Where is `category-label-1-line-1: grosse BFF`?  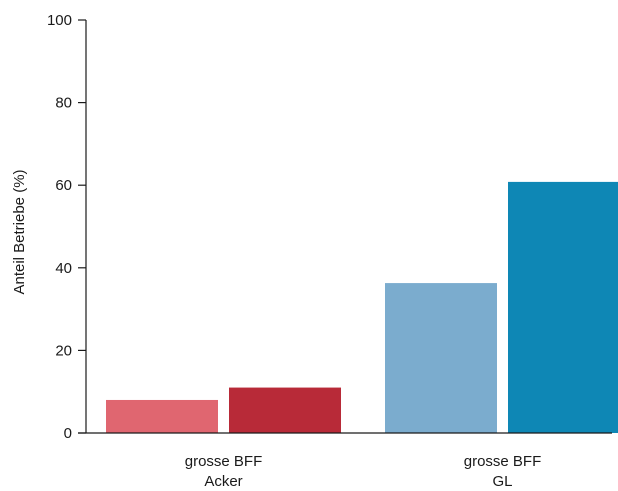
category-label-1-line-1: grosse BFF is located at coordinates (224, 461).